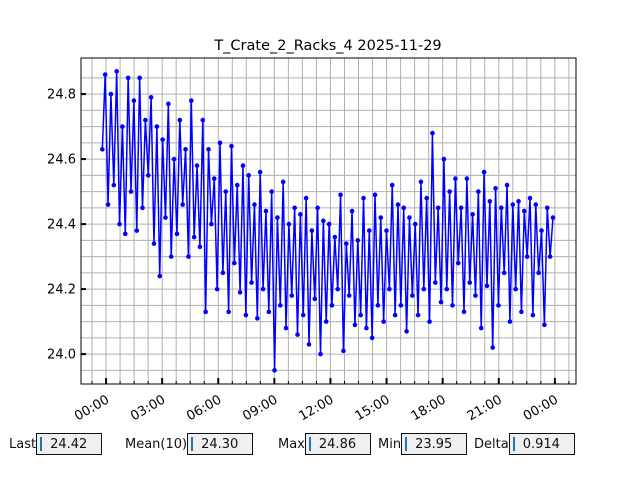 The image size is (640, 480). What do you see at coordinates (156, 444) in the screenshot?
I see `mean-label: Mean(10)` at bounding box center [156, 444].